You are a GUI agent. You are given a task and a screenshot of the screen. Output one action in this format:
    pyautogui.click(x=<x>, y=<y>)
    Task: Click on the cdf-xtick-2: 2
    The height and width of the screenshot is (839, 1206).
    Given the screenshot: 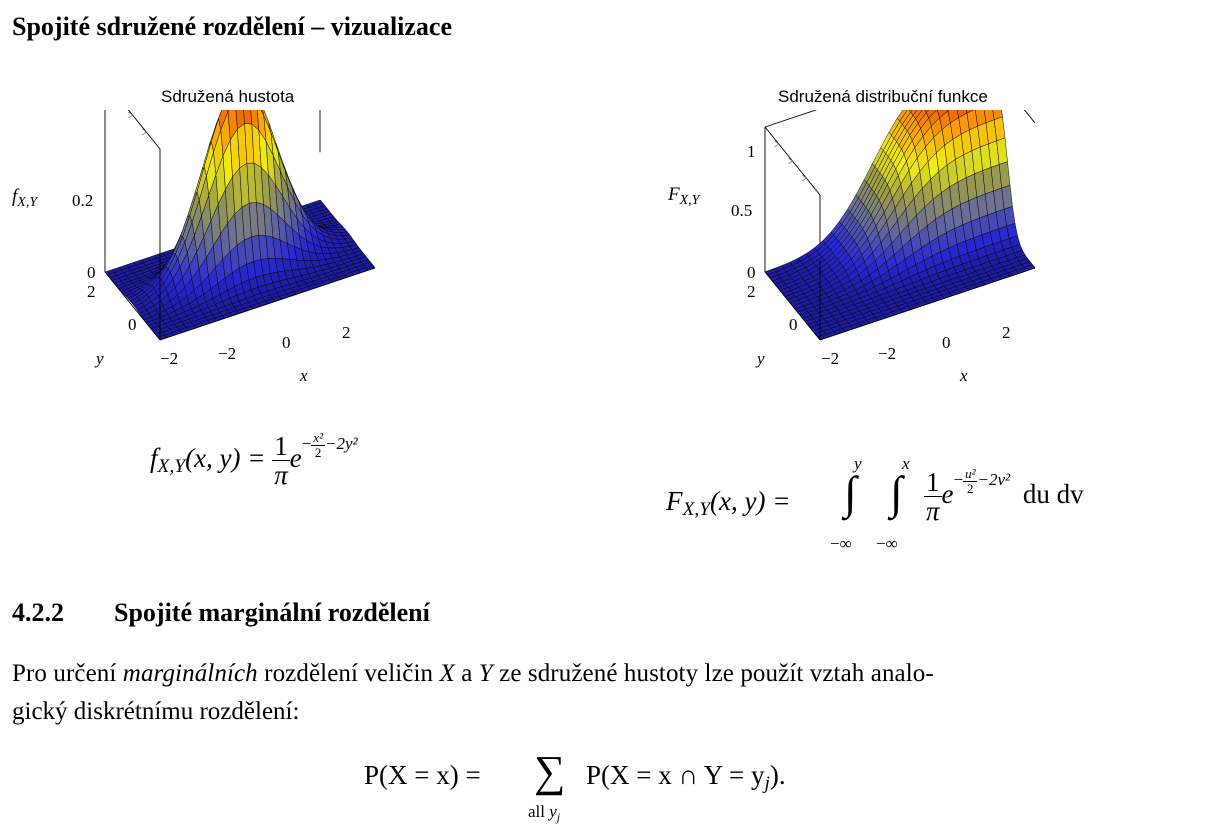 What is the action you would take?
    pyautogui.click(x=1006, y=332)
    